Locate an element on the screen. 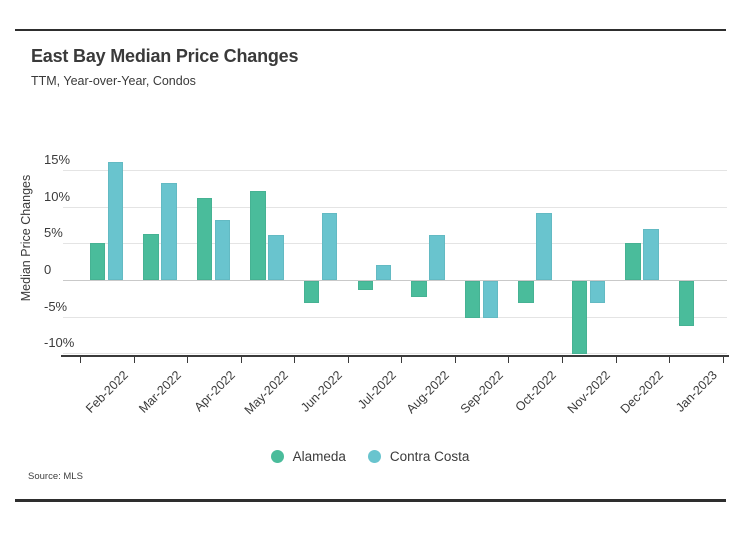 The image size is (740, 533). bar-alameda-dec-2022 is located at coordinates (633, 261).